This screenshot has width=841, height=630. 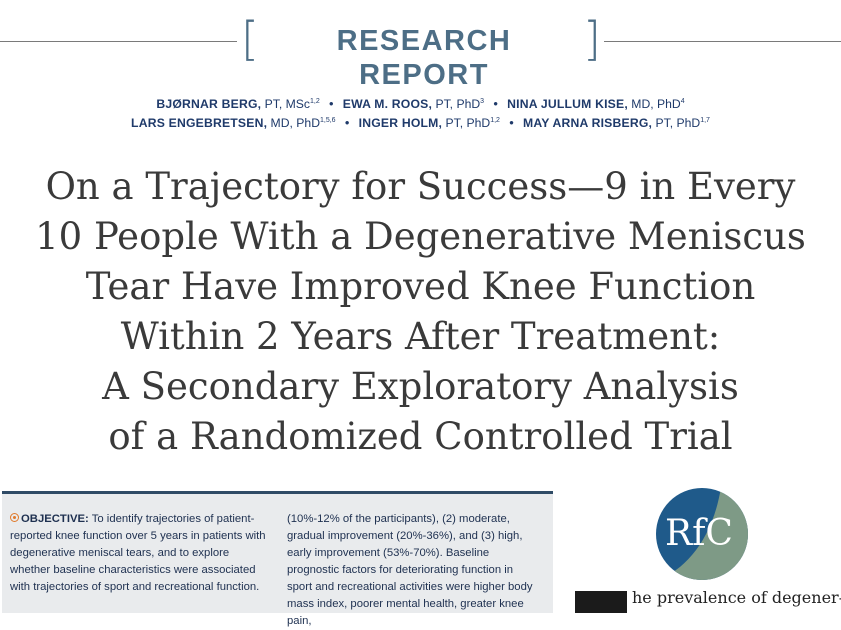 What do you see at coordinates (420, 286) in the screenshot?
I see `title-line: Tear Have Improved Knee Function` at bounding box center [420, 286].